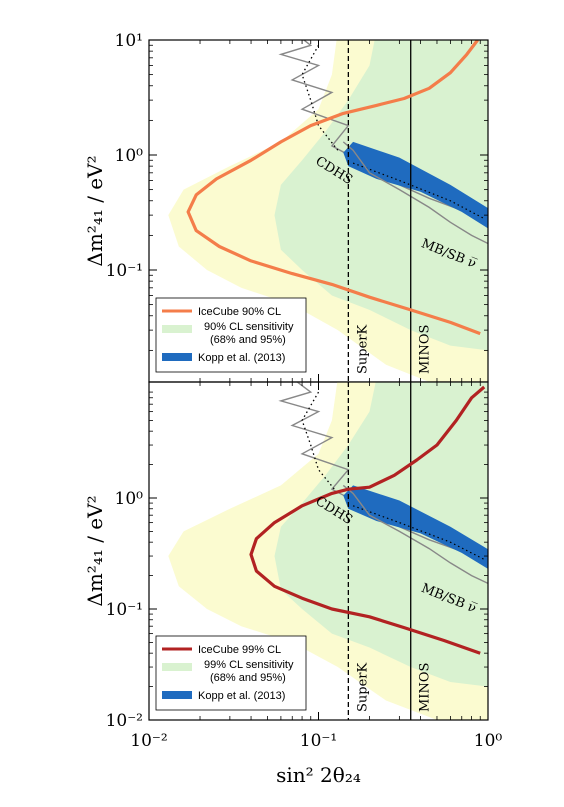  What do you see at coordinates (318, 775) in the screenshot?
I see `x-axis-label: sin² 2θ₂₄` at bounding box center [318, 775].